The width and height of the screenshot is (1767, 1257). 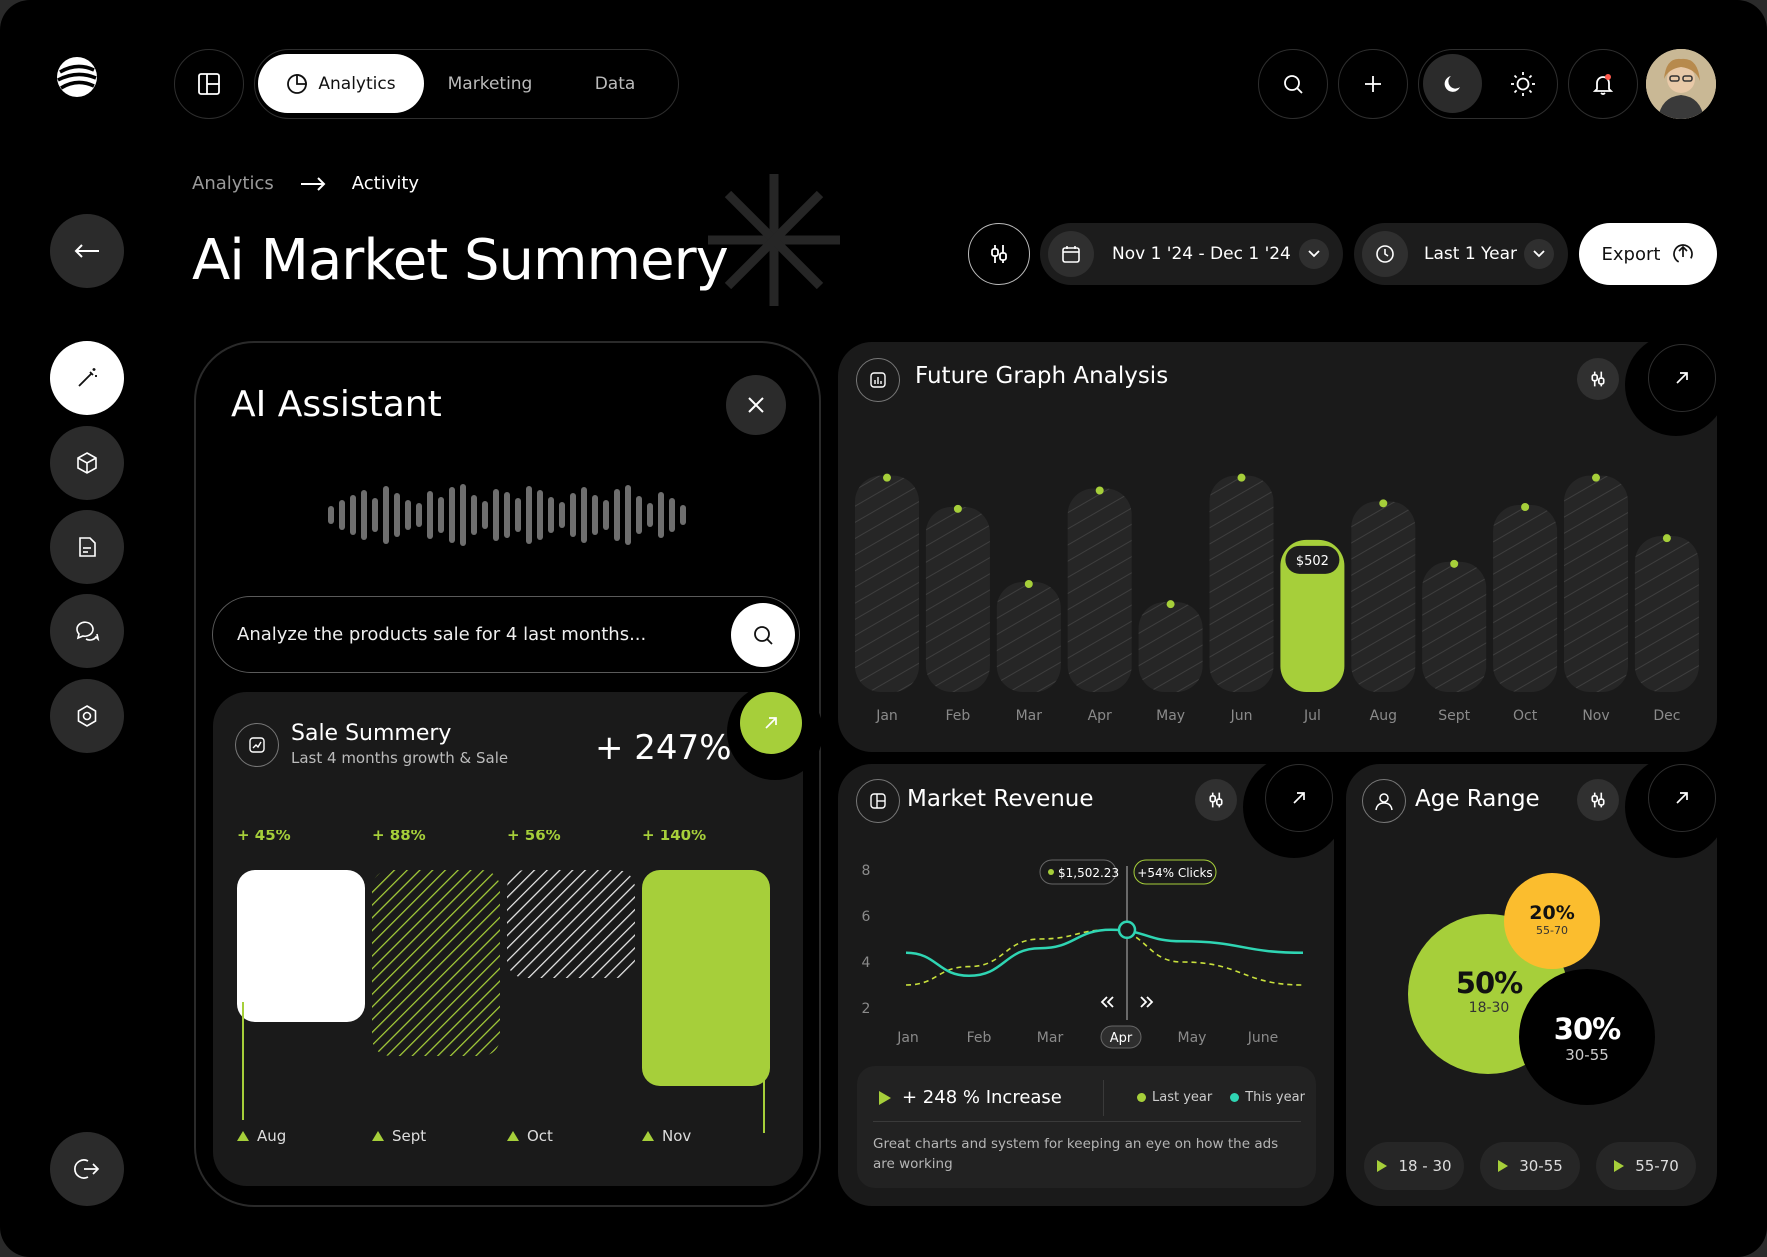 I want to click on chevron-down-icon, so click(x=1314, y=254).